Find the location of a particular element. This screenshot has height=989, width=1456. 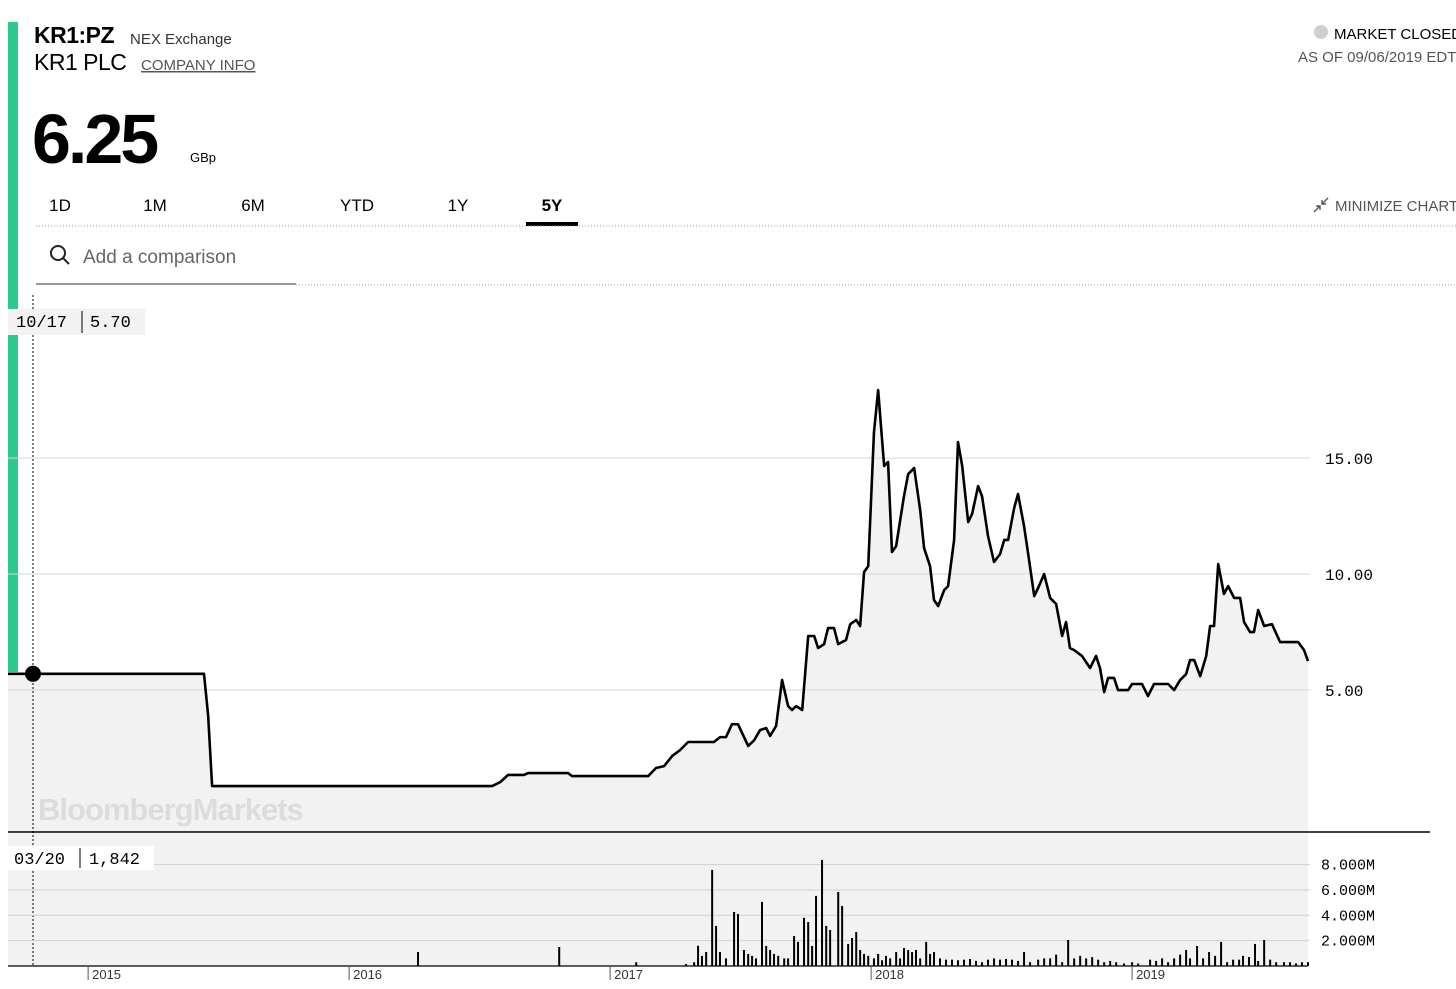

y-tick-label: 5.00 is located at coordinates (1344, 692).